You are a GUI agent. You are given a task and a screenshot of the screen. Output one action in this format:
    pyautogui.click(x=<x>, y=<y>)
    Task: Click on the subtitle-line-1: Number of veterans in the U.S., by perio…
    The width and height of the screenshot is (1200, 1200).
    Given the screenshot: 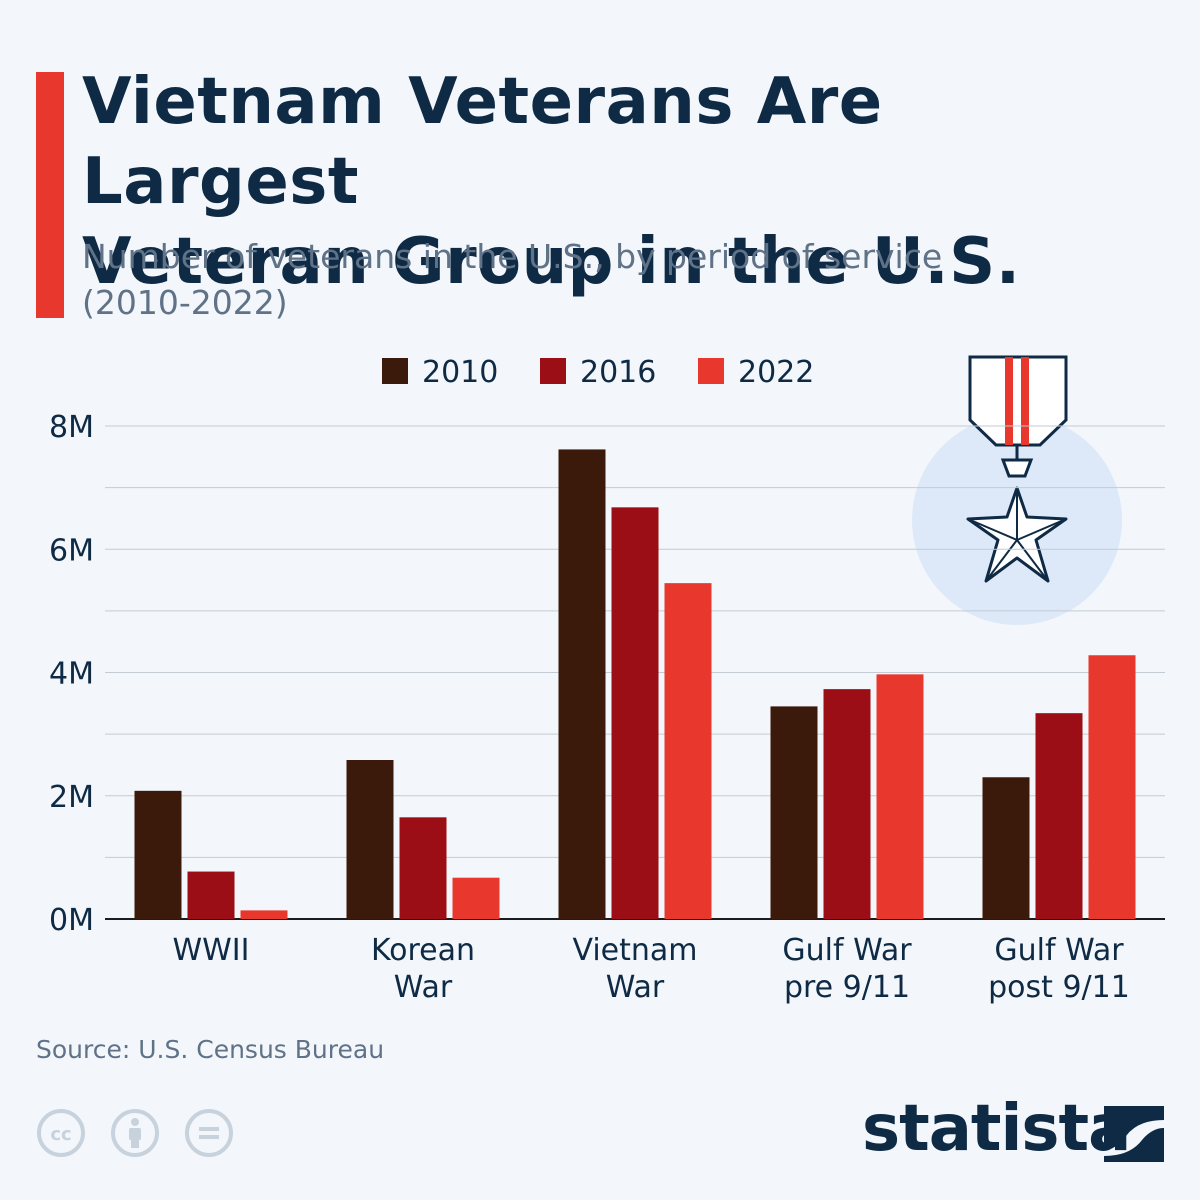 What is the action you would take?
    pyautogui.click(x=512, y=256)
    